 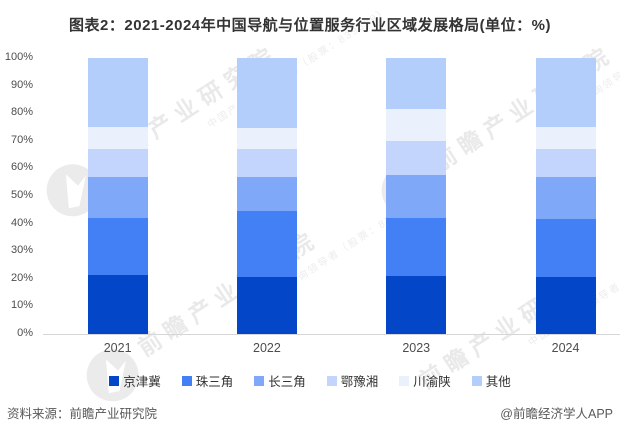 I want to click on legend-item-珠三角: 珠三角, so click(x=207, y=380).